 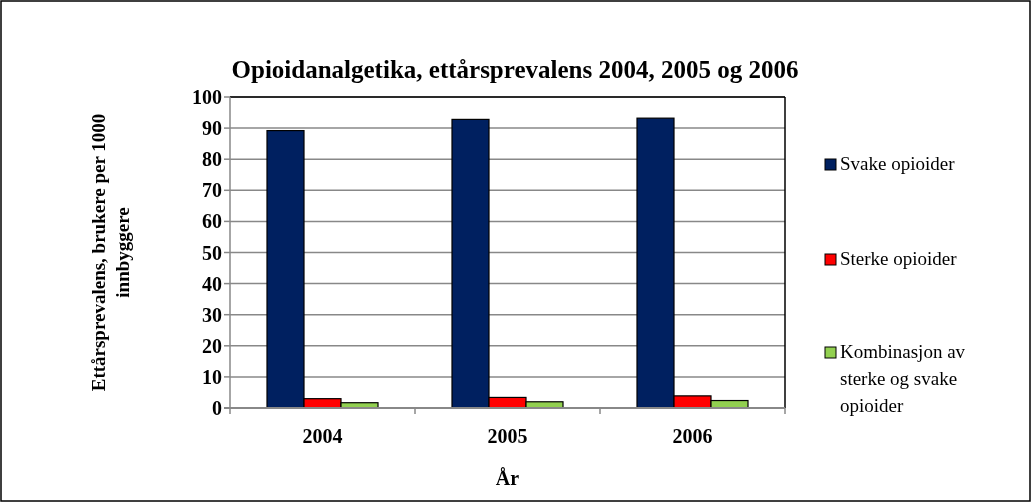 I want to click on x-tick-label: 2006, so click(x=692, y=436).